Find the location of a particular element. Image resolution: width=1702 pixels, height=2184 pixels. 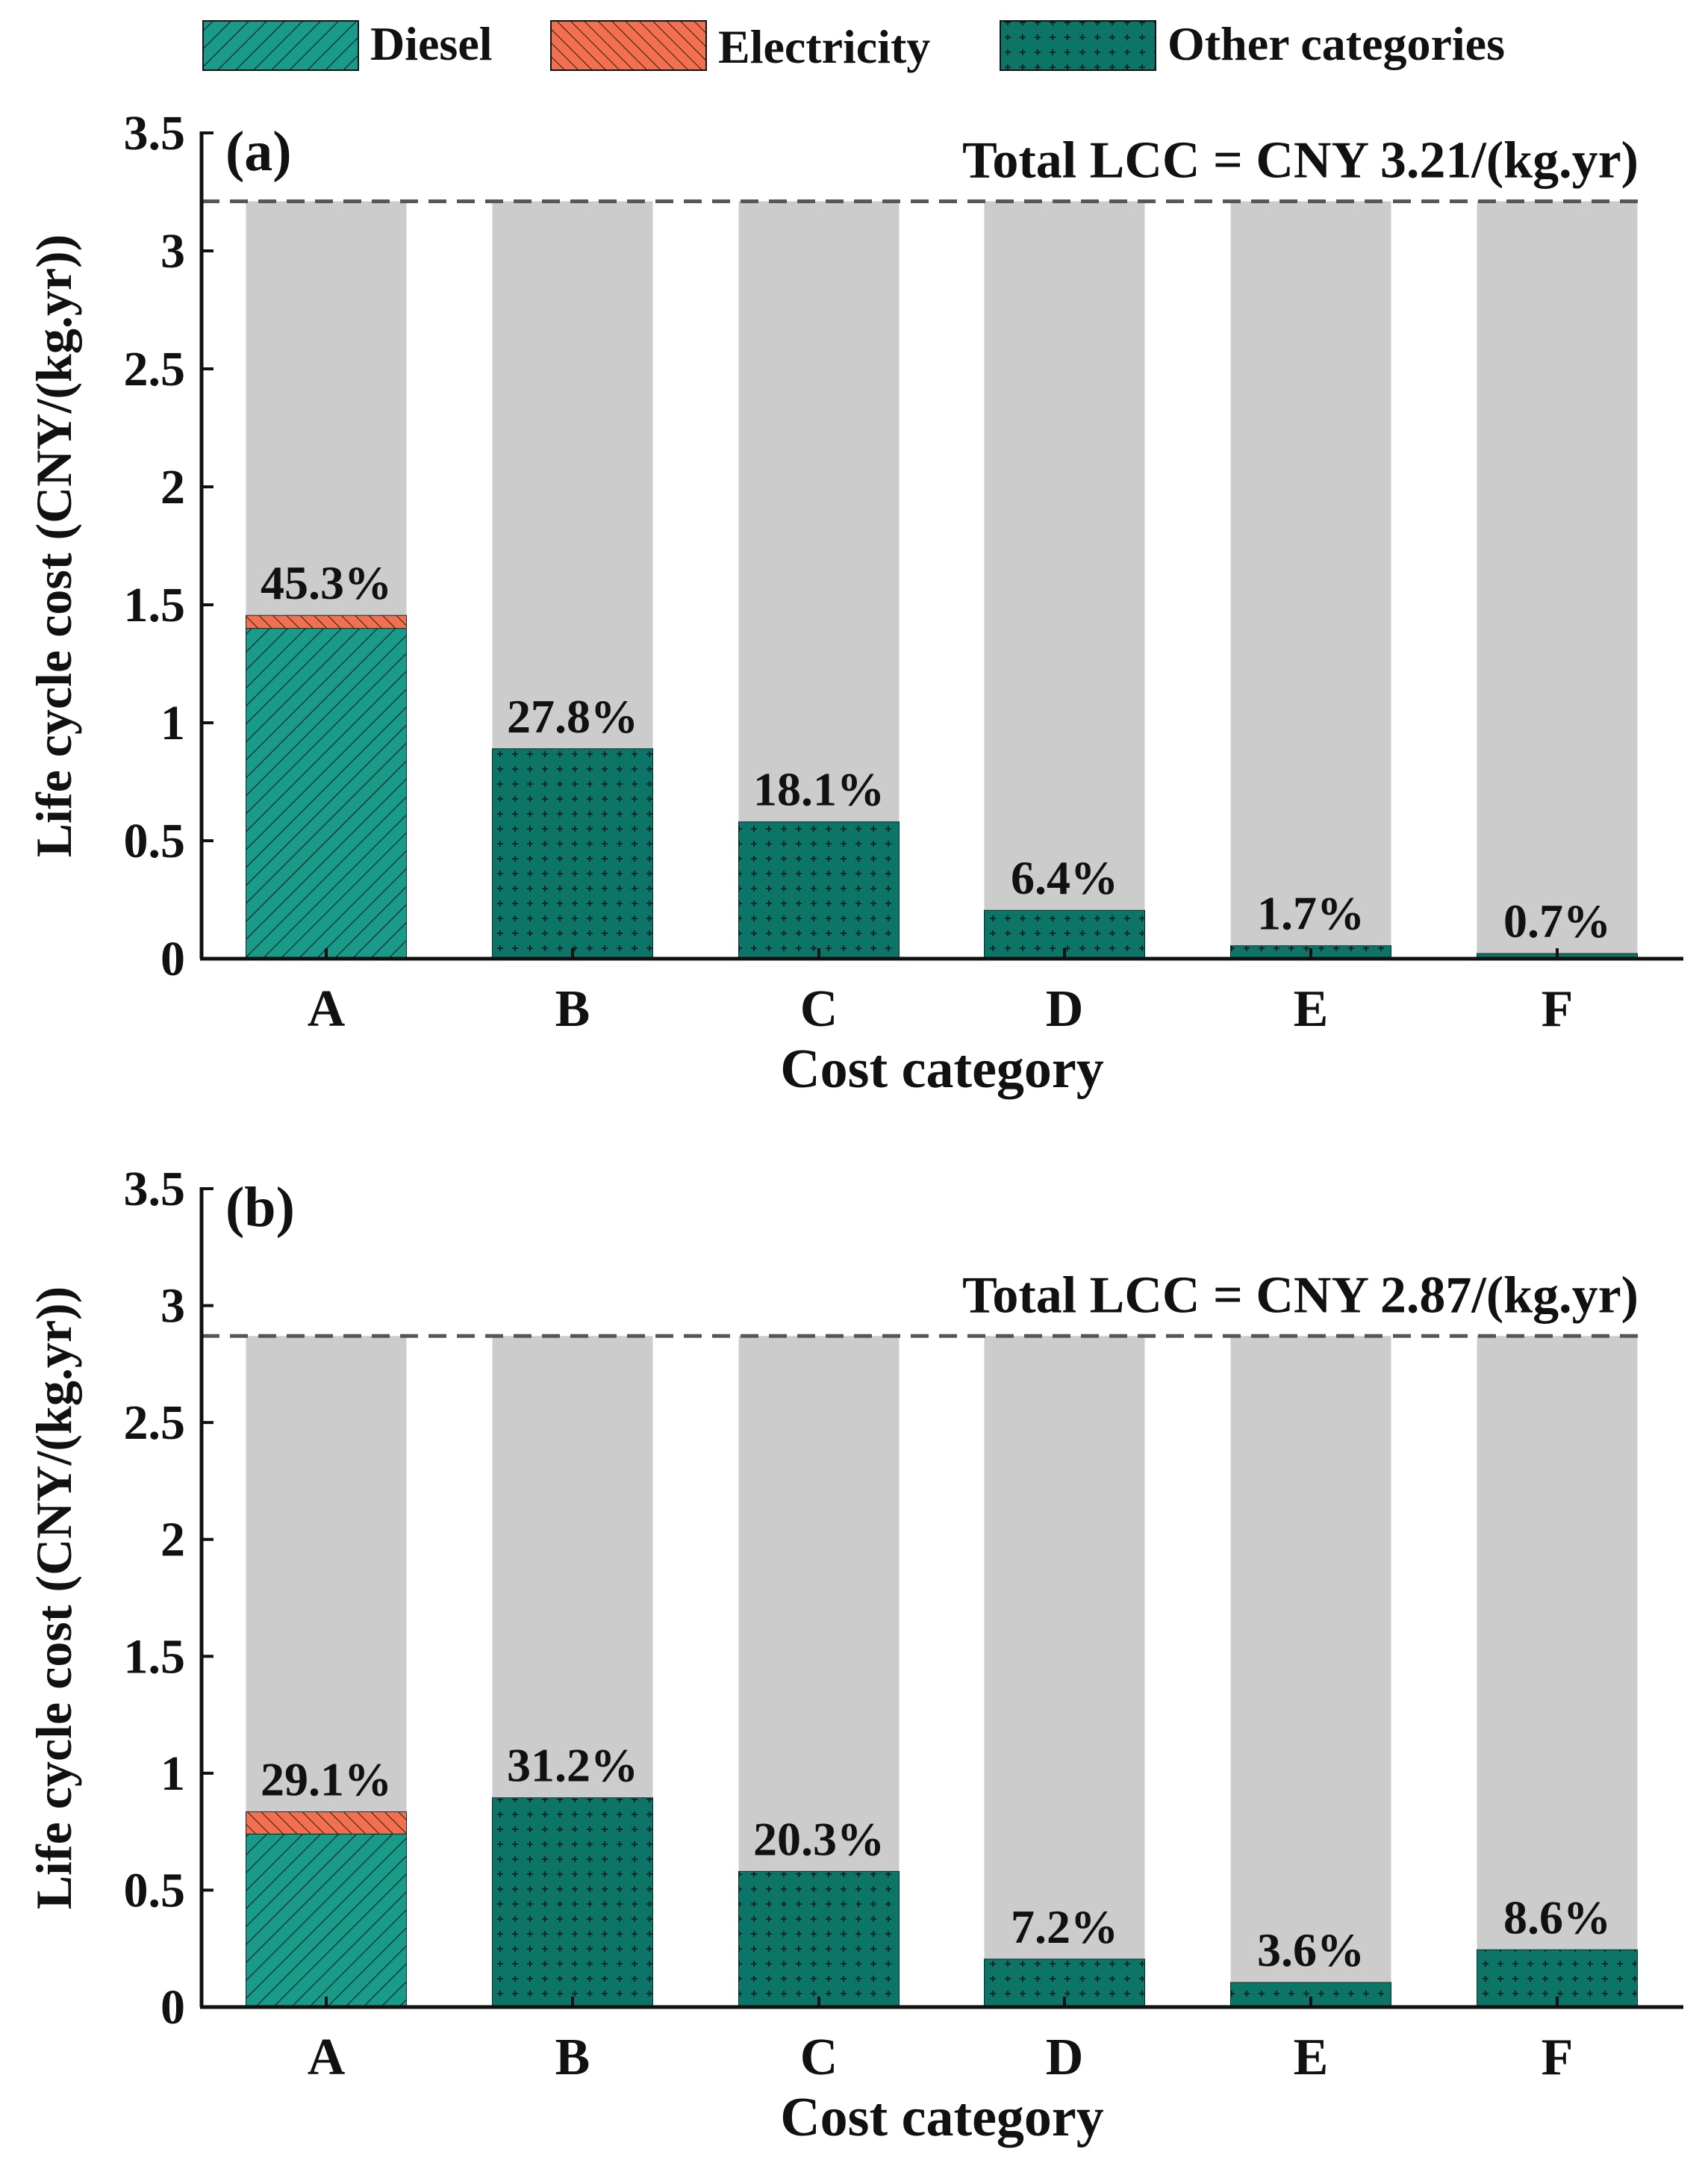

percent-label-A: 45.3% is located at coordinates (326, 582).